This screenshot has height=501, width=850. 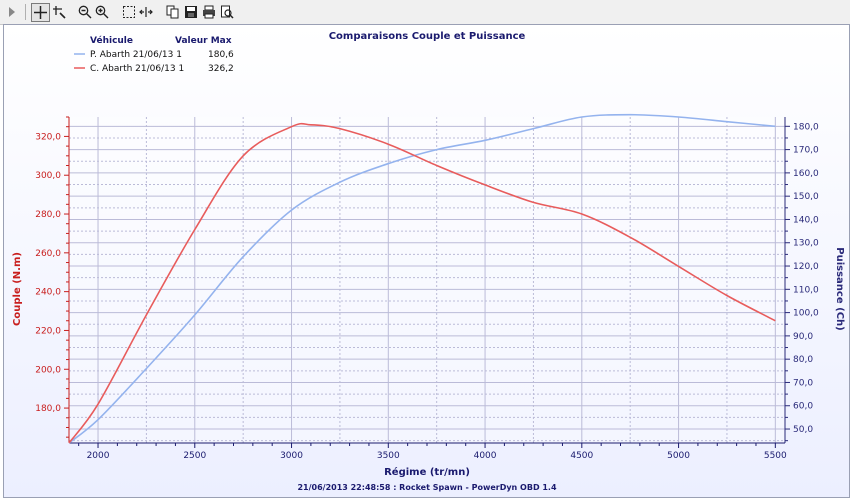 I want to click on print-preview-icon, so click(x=226, y=11).